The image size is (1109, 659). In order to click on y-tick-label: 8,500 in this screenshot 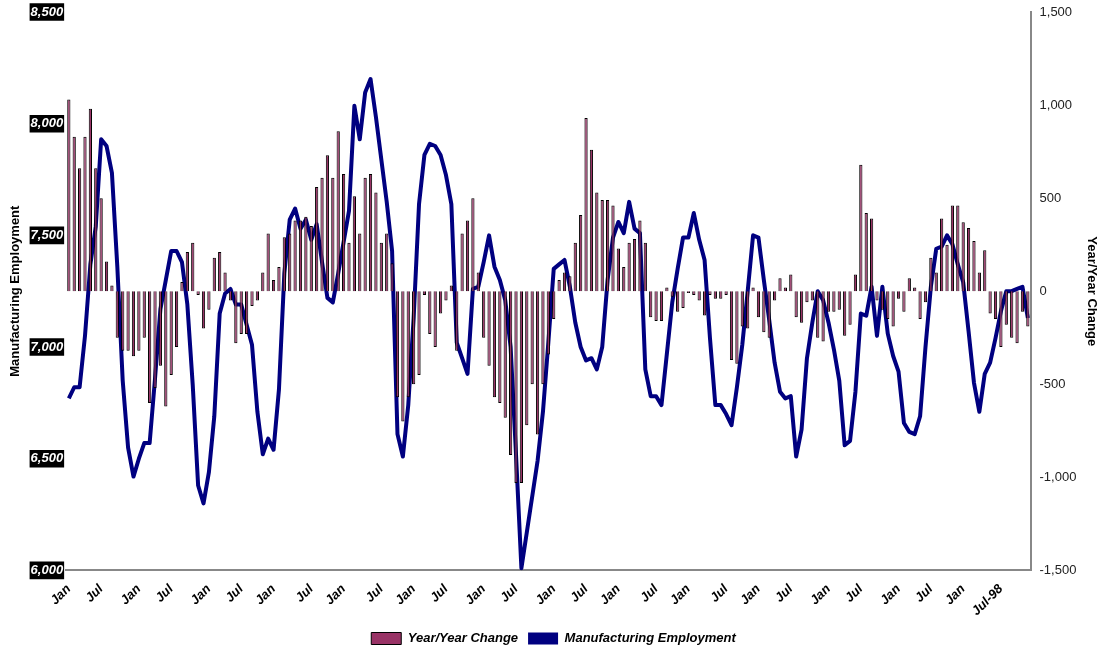, I will do `click(47, 11)`.